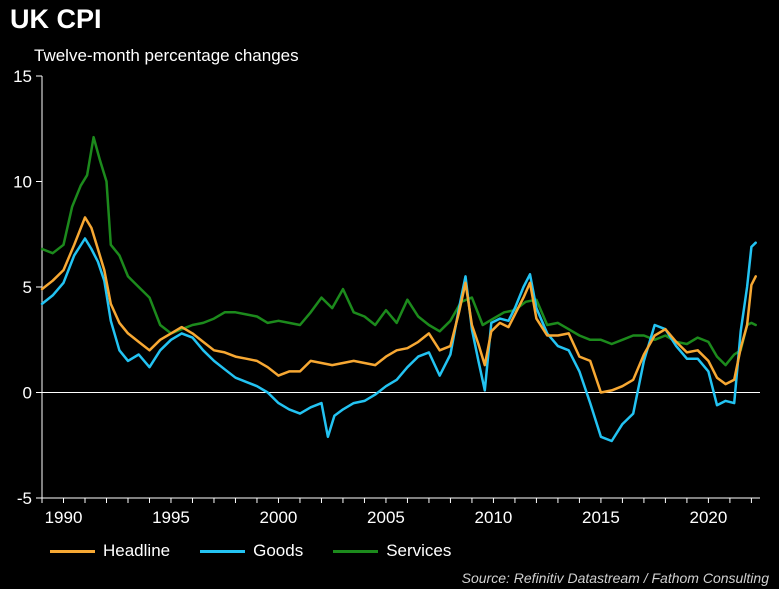 This screenshot has height=589, width=779. Describe the element at coordinates (27, 393) in the screenshot. I see `y-tick-label: 0` at that location.